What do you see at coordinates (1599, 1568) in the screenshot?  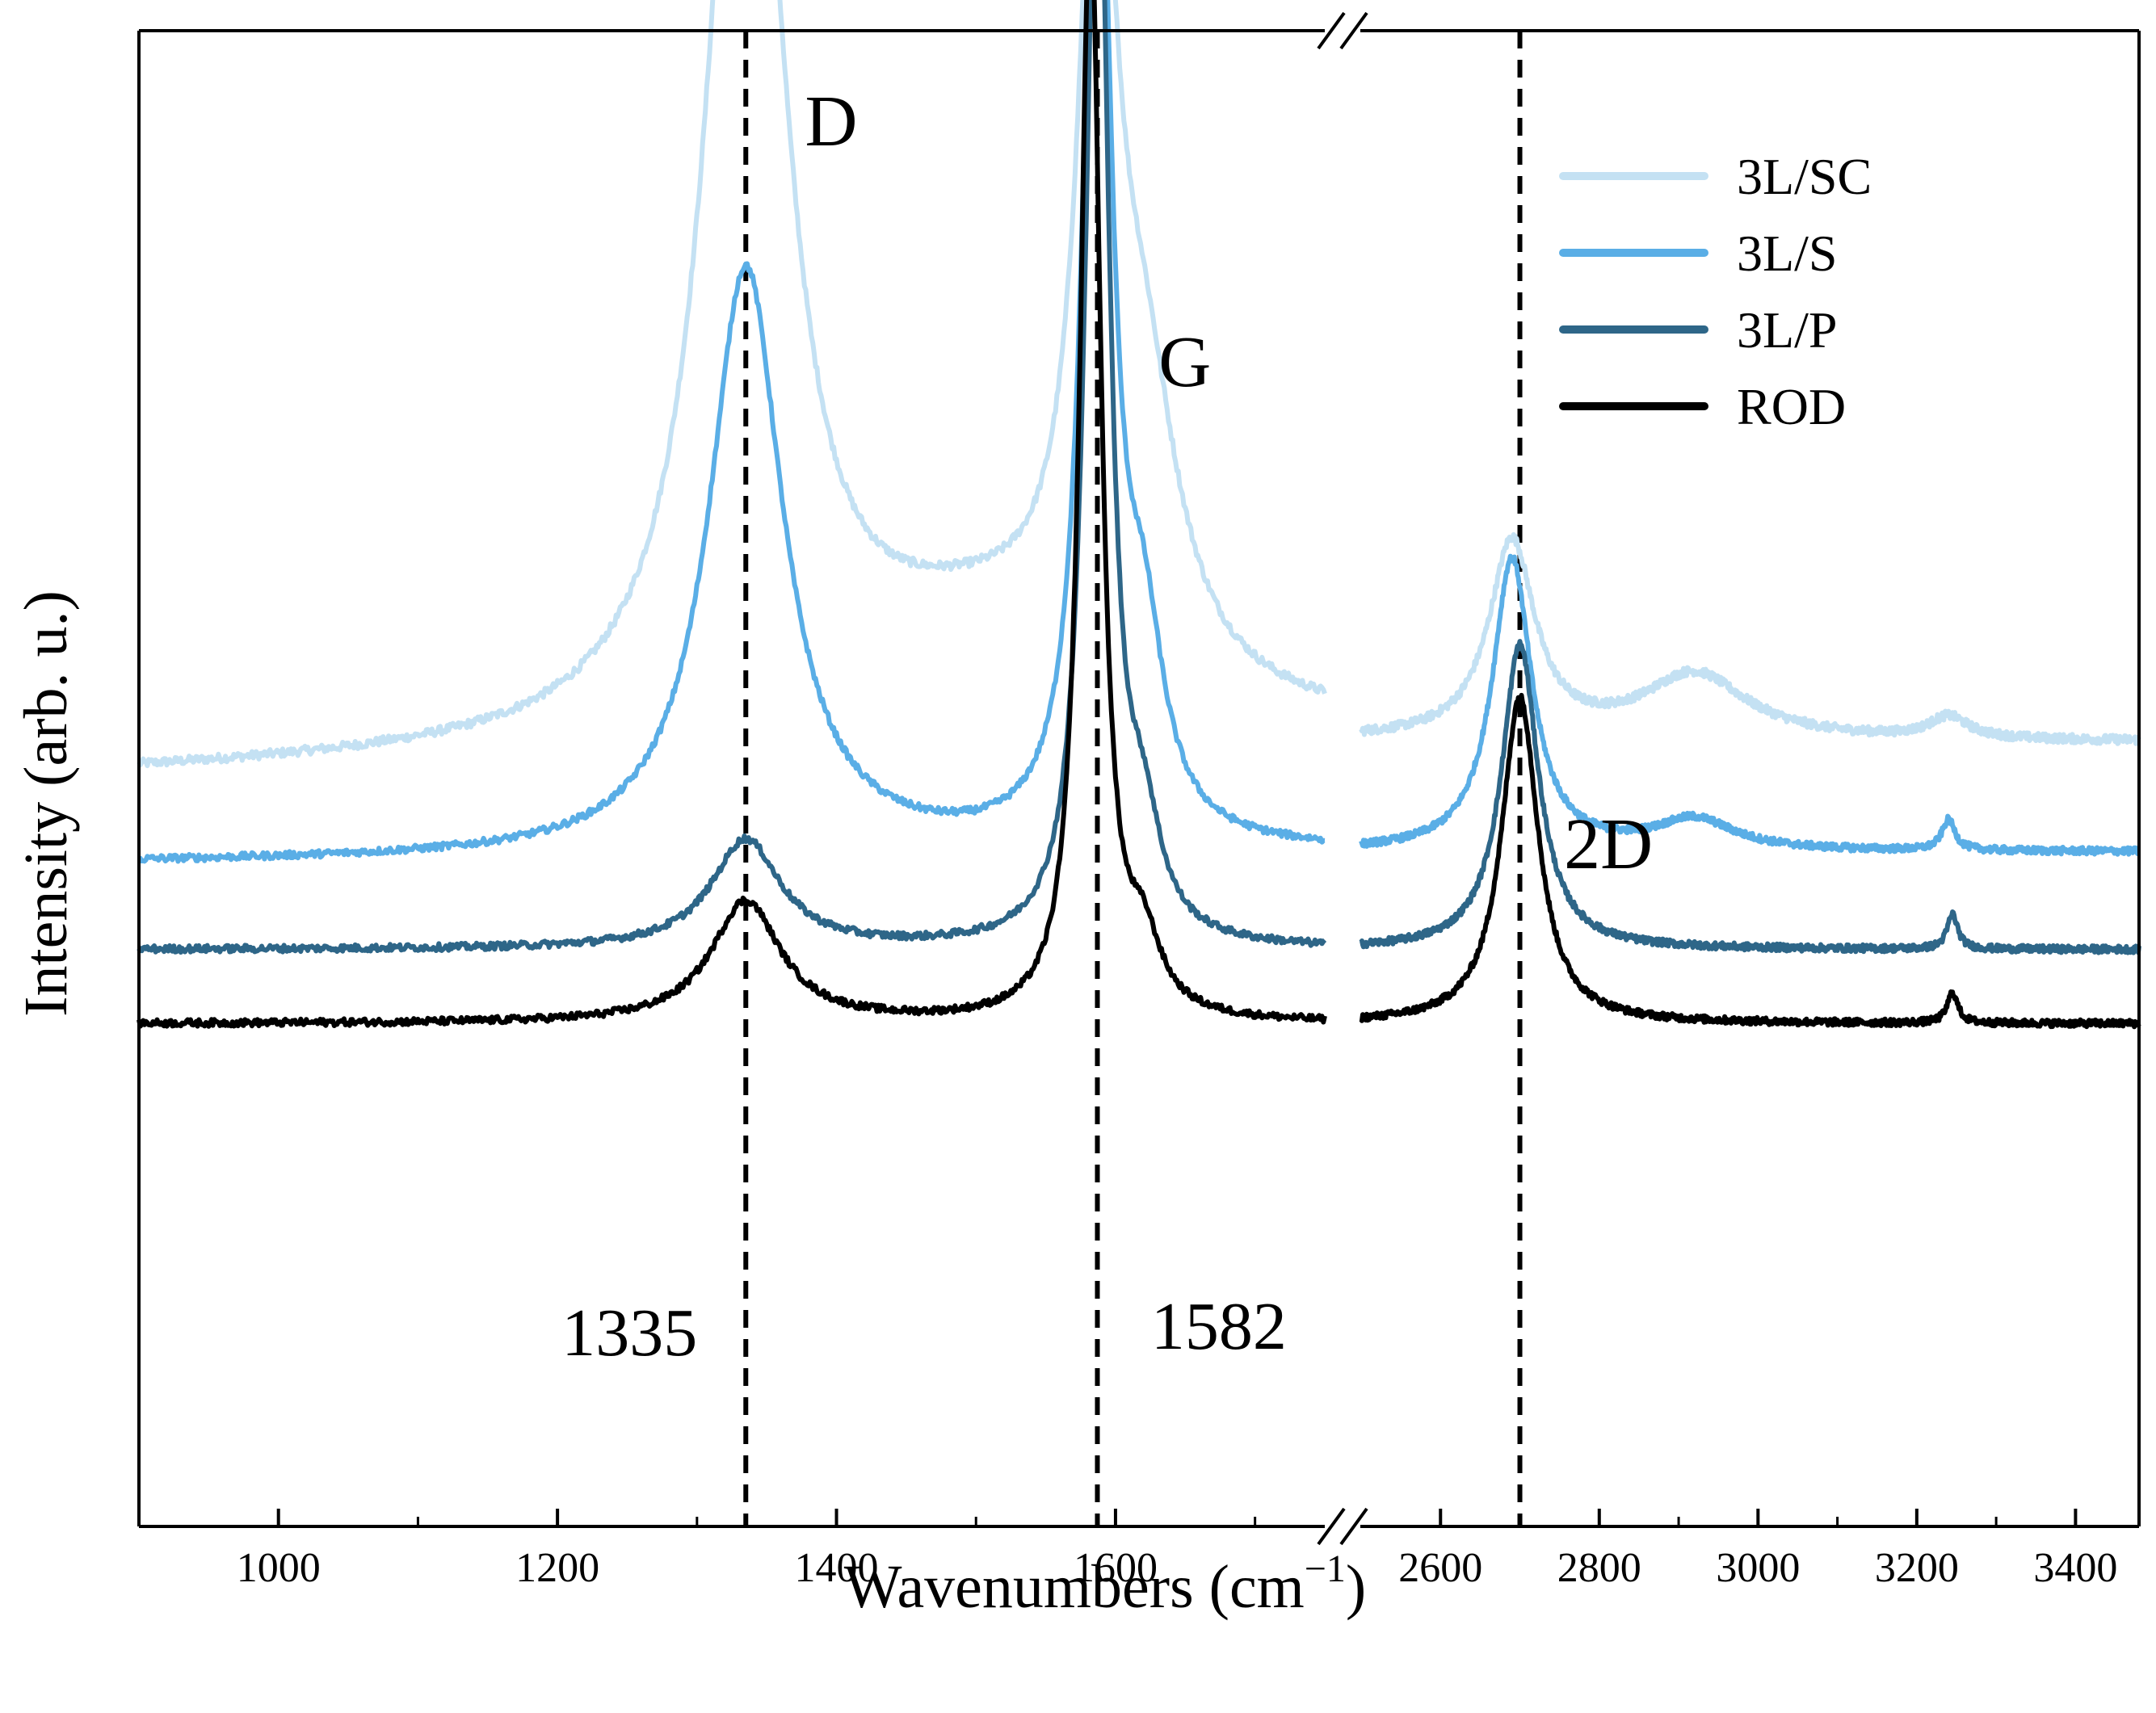 I see `x-tick-label-2800: 2800` at bounding box center [1599, 1568].